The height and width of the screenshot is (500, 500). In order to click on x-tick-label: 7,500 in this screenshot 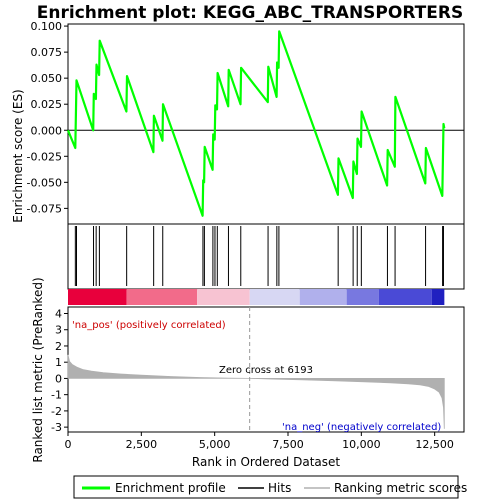, I will do `click(288, 444)`.